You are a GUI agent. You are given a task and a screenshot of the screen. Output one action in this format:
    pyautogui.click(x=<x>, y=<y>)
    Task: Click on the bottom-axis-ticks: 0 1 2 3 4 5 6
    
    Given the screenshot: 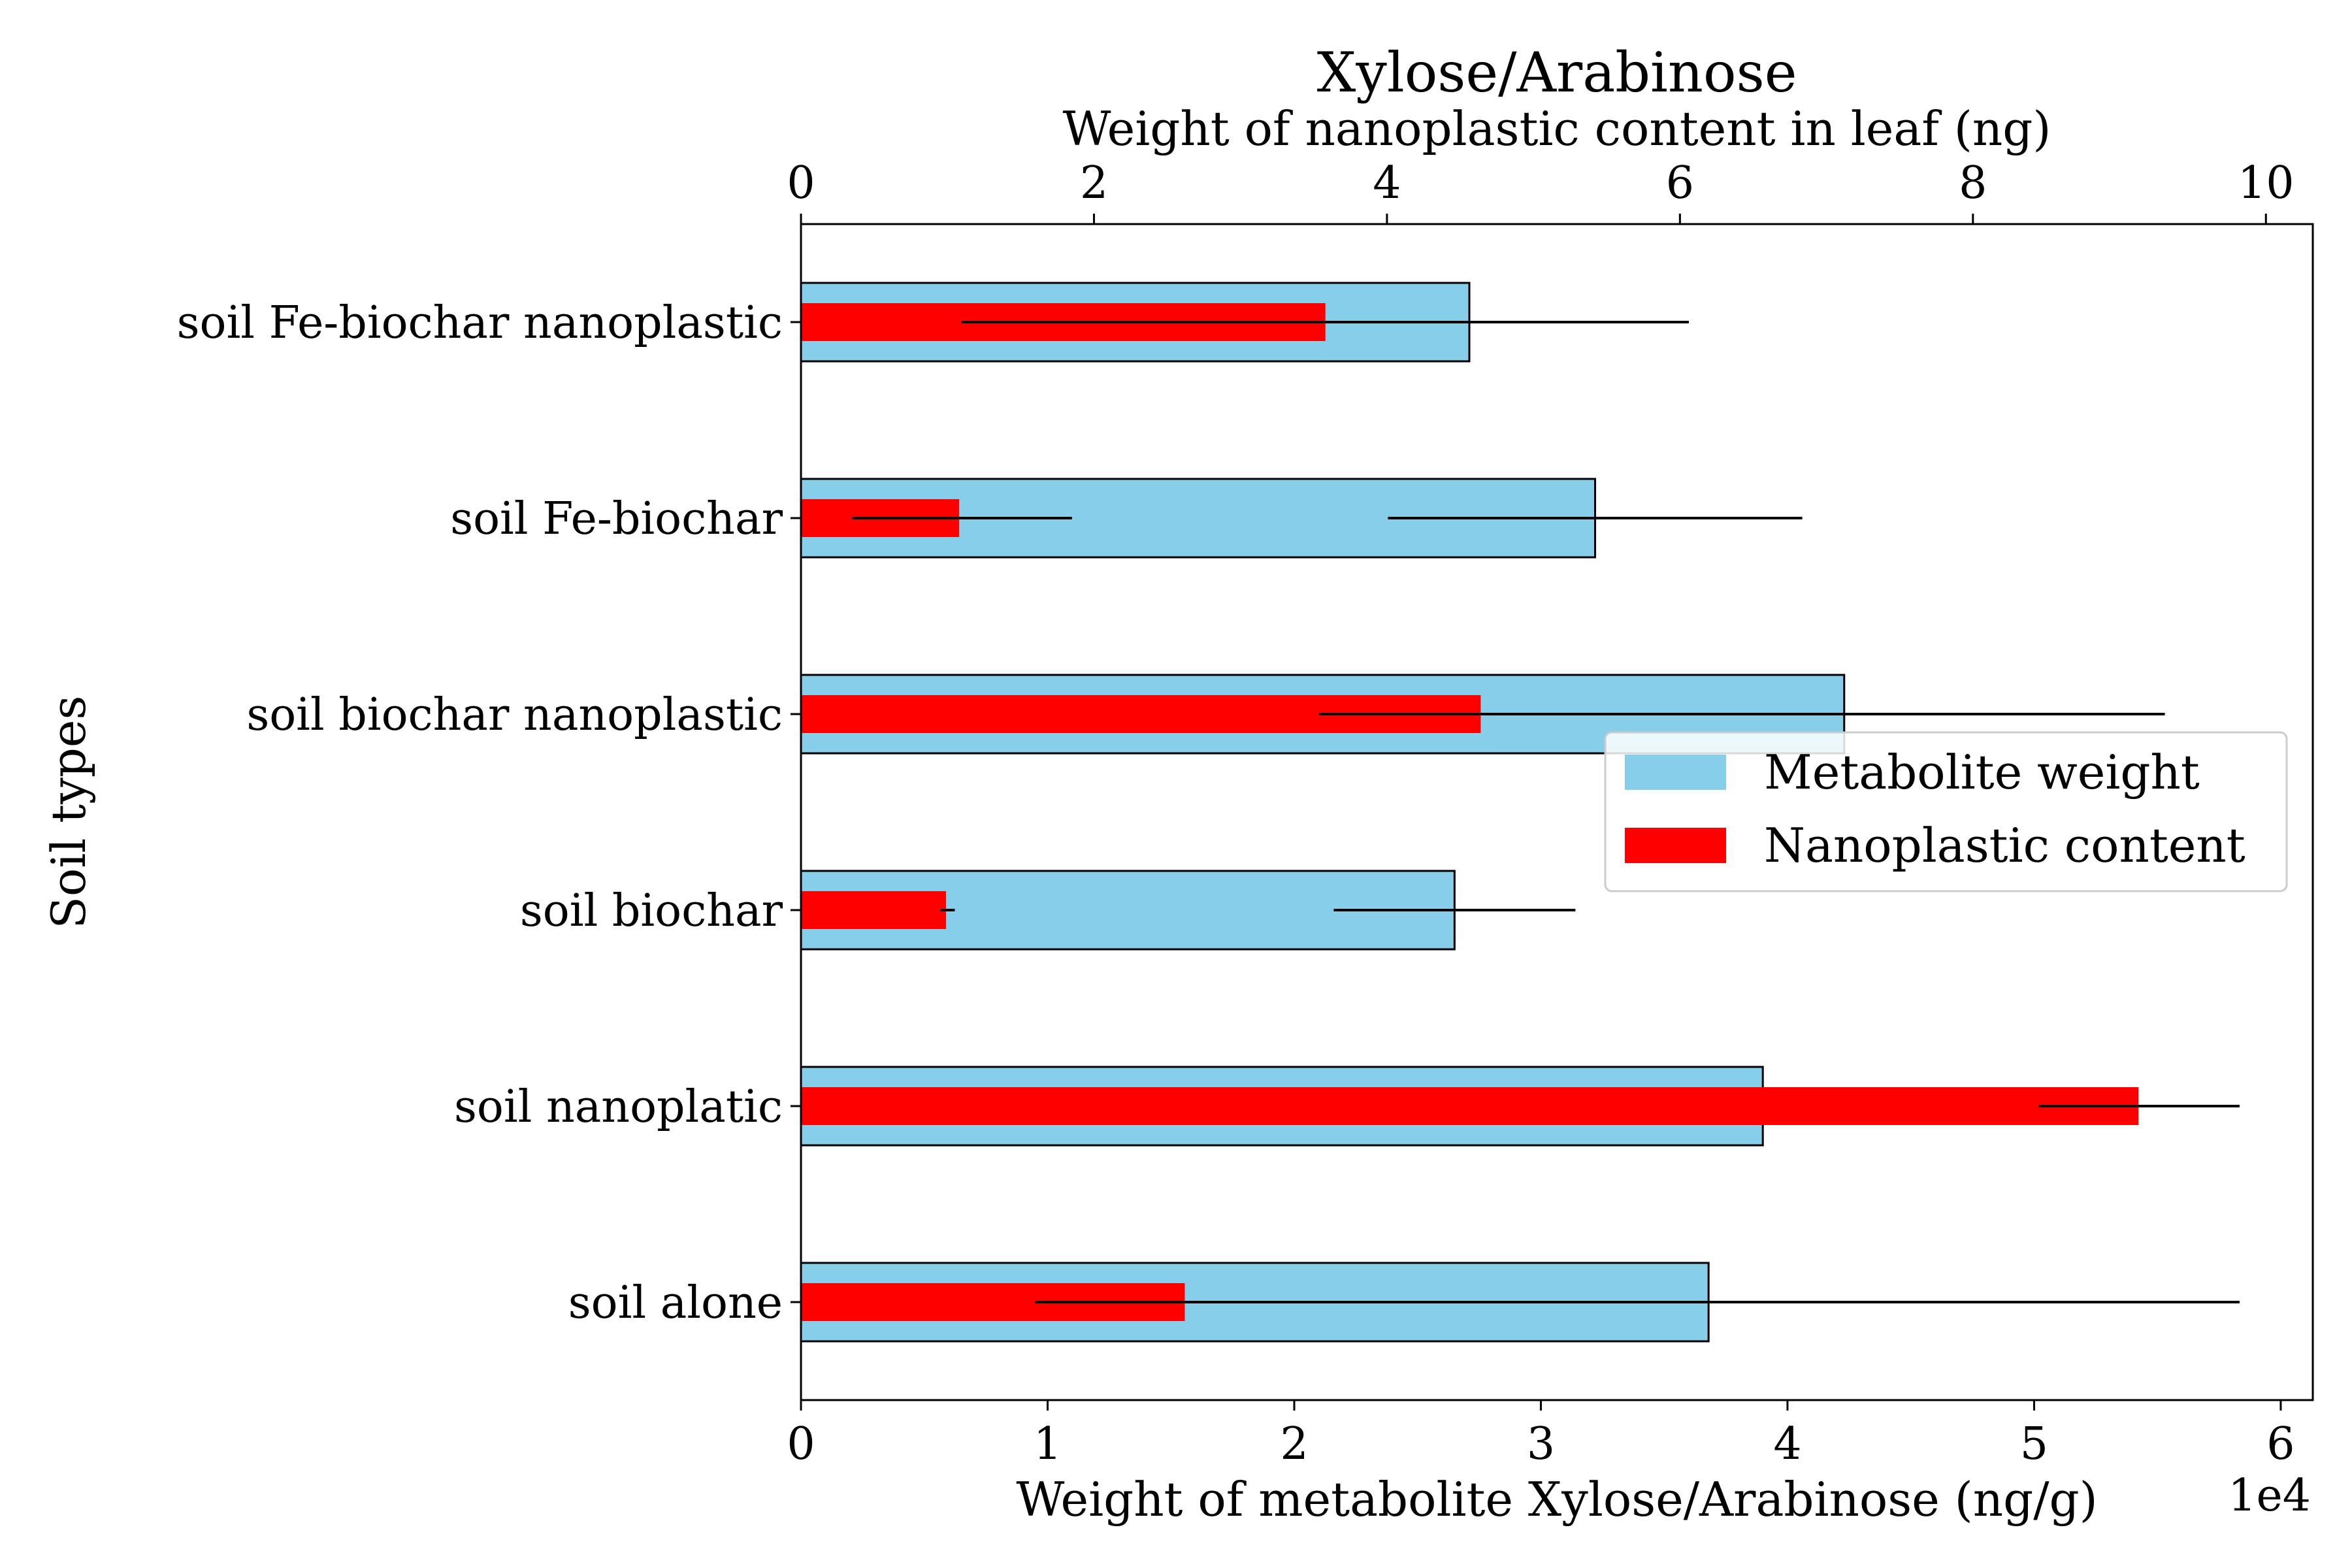 What is the action you would take?
    pyautogui.click(x=1541, y=1435)
    